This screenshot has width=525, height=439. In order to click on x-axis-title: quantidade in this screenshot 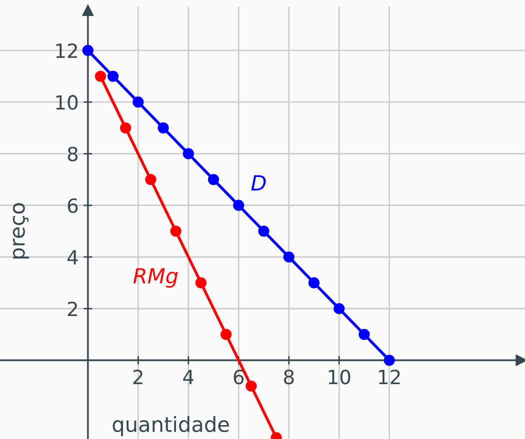, I will do `click(170, 426)`.